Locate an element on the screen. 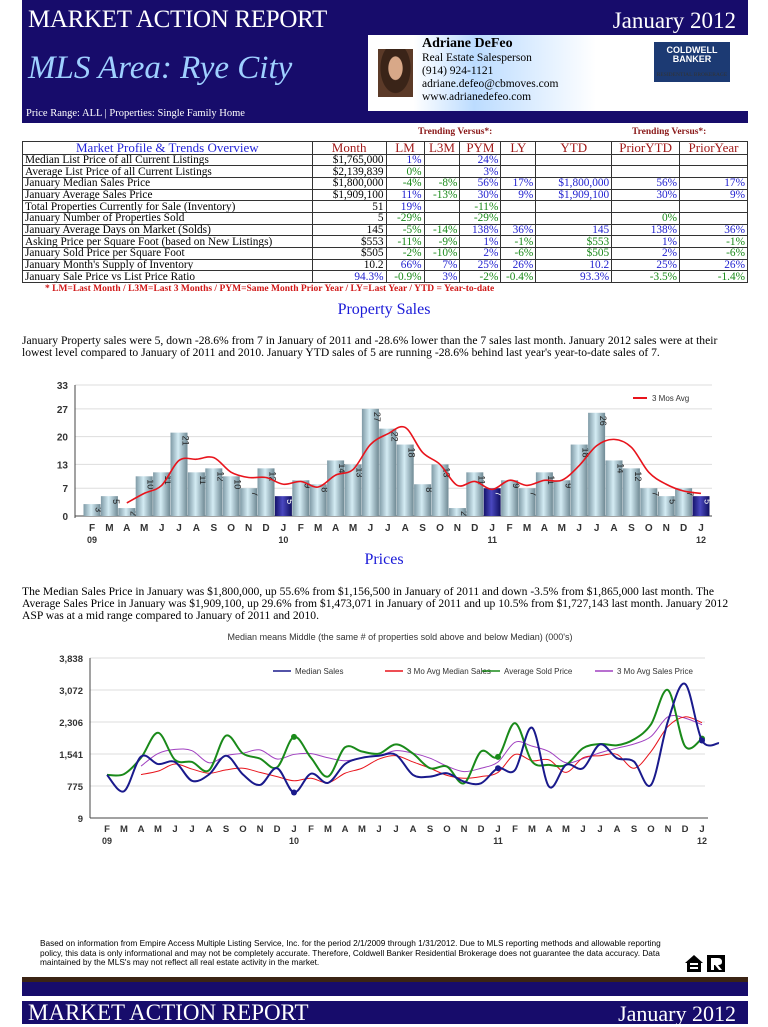  row-label: January Average Sales Price is located at coordinates (167, 195).